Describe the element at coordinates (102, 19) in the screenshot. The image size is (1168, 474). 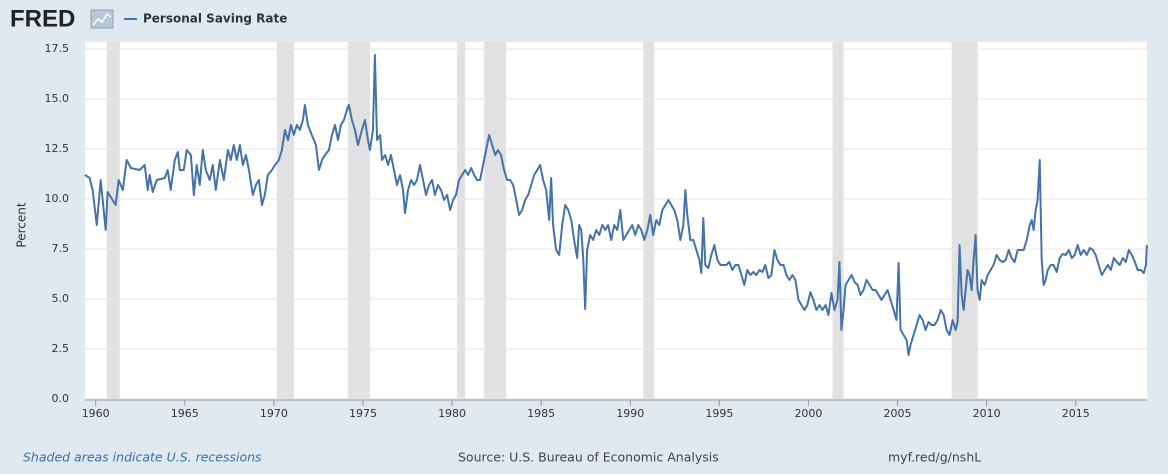
I see `logo-icon` at that location.